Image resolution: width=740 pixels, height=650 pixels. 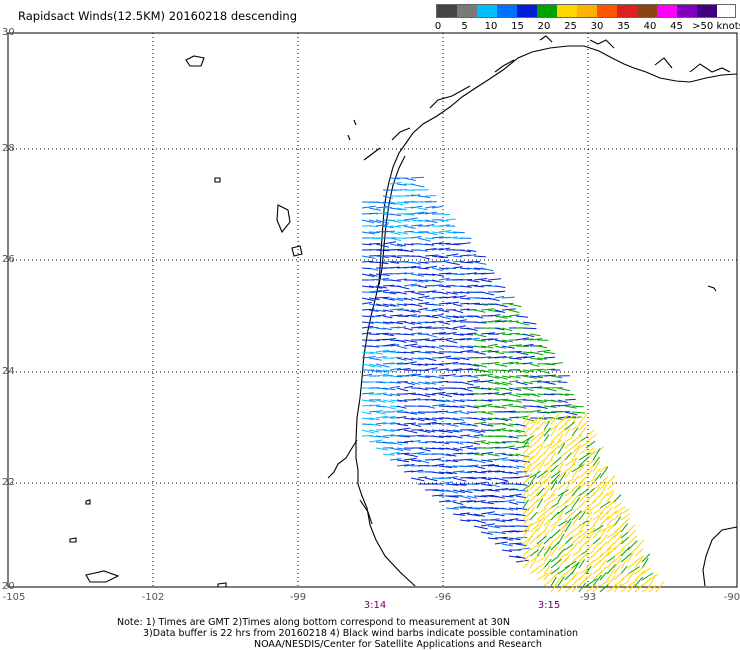 What do you see at coordinates (676, 26) in the screenshot?
I see `legend-label: 45` at bounding box center [676, 26].